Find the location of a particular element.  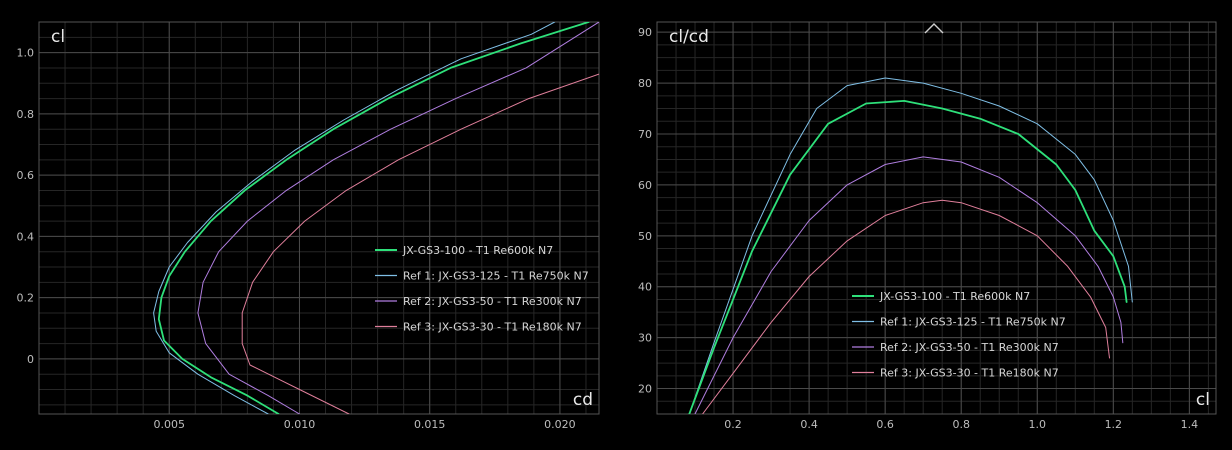

x-tick-label: 0.2 is located at coordinates (733, 424).